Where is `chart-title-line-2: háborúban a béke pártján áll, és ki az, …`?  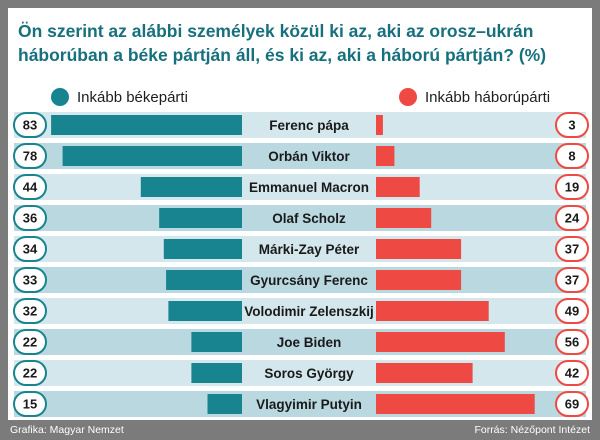 chart-title-line-2: háborúban a béke pártján áll, és ki az, … is located at coordinates (282, 55).